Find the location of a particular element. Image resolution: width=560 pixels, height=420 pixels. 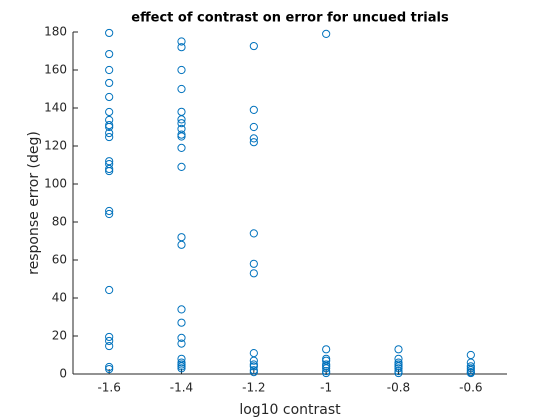

x-tick-label: -1 is located at coordinates (326, 388).